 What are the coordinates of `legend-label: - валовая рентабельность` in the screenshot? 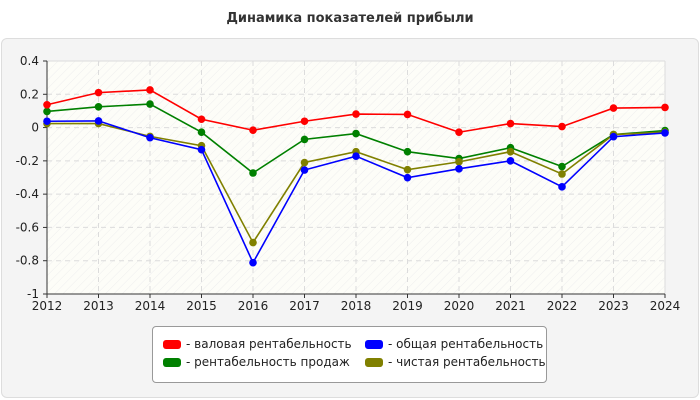 It's located at (269, 344).